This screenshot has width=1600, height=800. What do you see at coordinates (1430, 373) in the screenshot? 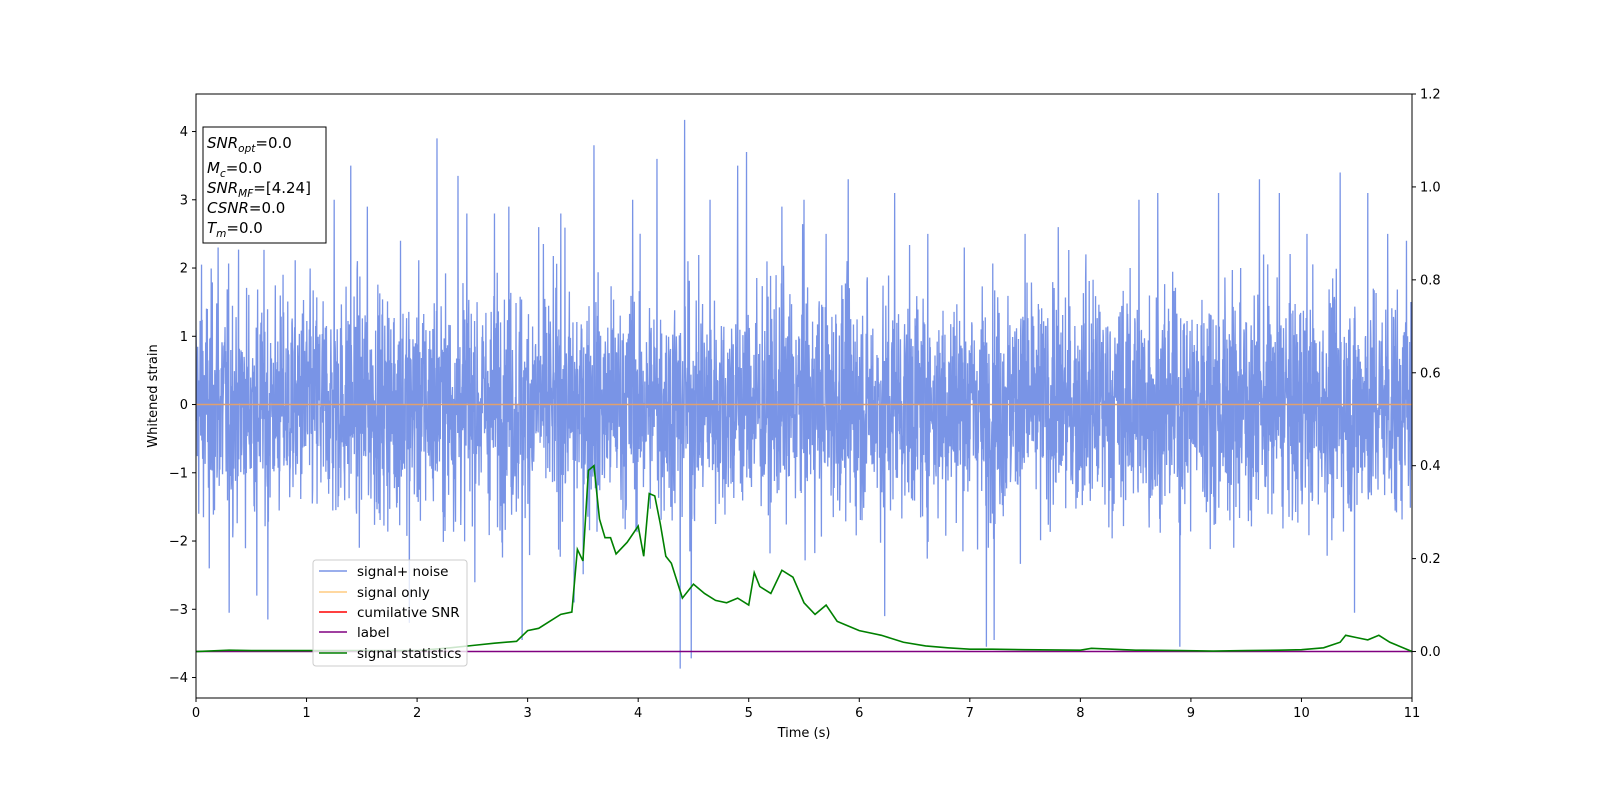
I see `y2-tick-label: 0.6` at bounding box center [1430, 373].